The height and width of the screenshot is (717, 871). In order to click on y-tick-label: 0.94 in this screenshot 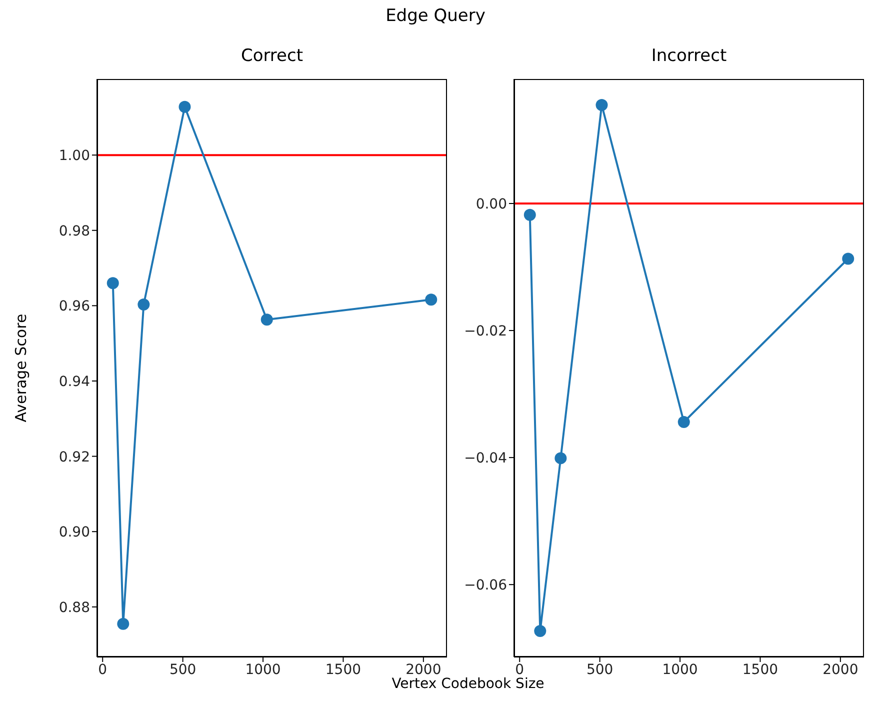, I will do `click(74, 382)`.